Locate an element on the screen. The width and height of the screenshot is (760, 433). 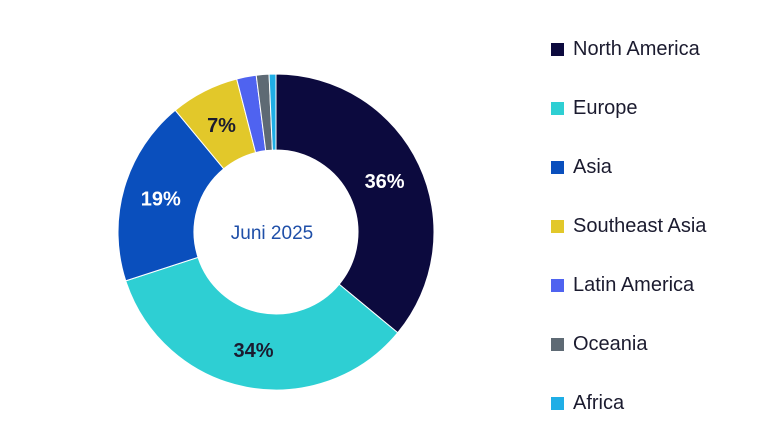
legend-item-latin-america: Latin America is located at coordinates (628, 285).